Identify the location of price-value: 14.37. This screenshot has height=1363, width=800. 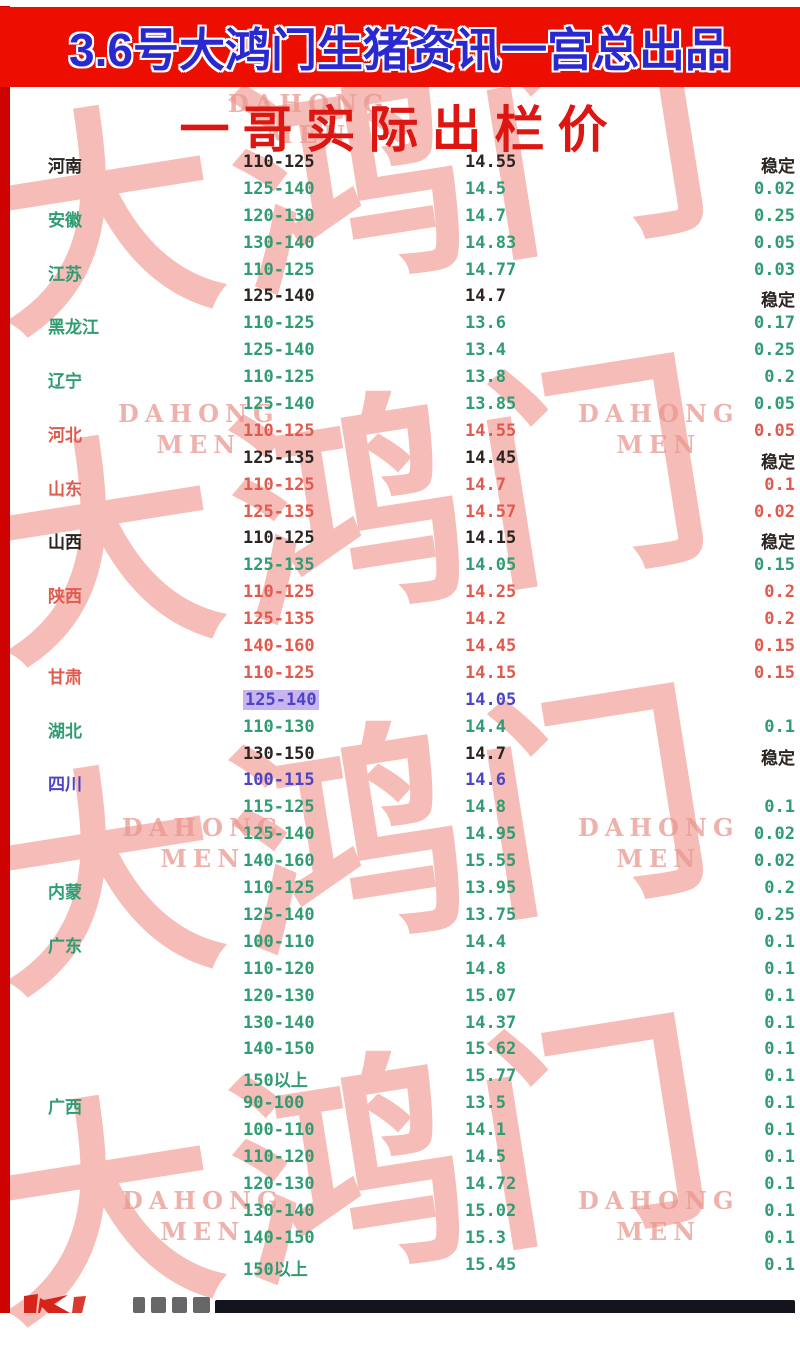
(491, 1022).